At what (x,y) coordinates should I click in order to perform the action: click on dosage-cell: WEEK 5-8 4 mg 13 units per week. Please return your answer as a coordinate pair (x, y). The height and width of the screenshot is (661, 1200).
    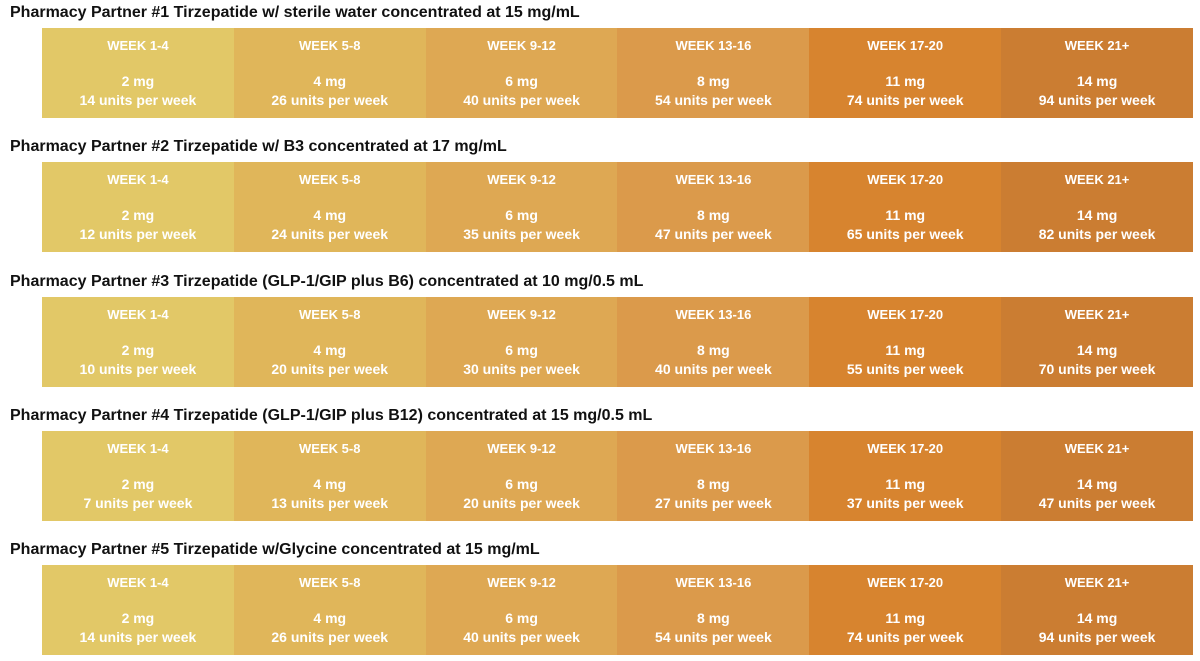
    Looking at the image, I should click on (329, 475).